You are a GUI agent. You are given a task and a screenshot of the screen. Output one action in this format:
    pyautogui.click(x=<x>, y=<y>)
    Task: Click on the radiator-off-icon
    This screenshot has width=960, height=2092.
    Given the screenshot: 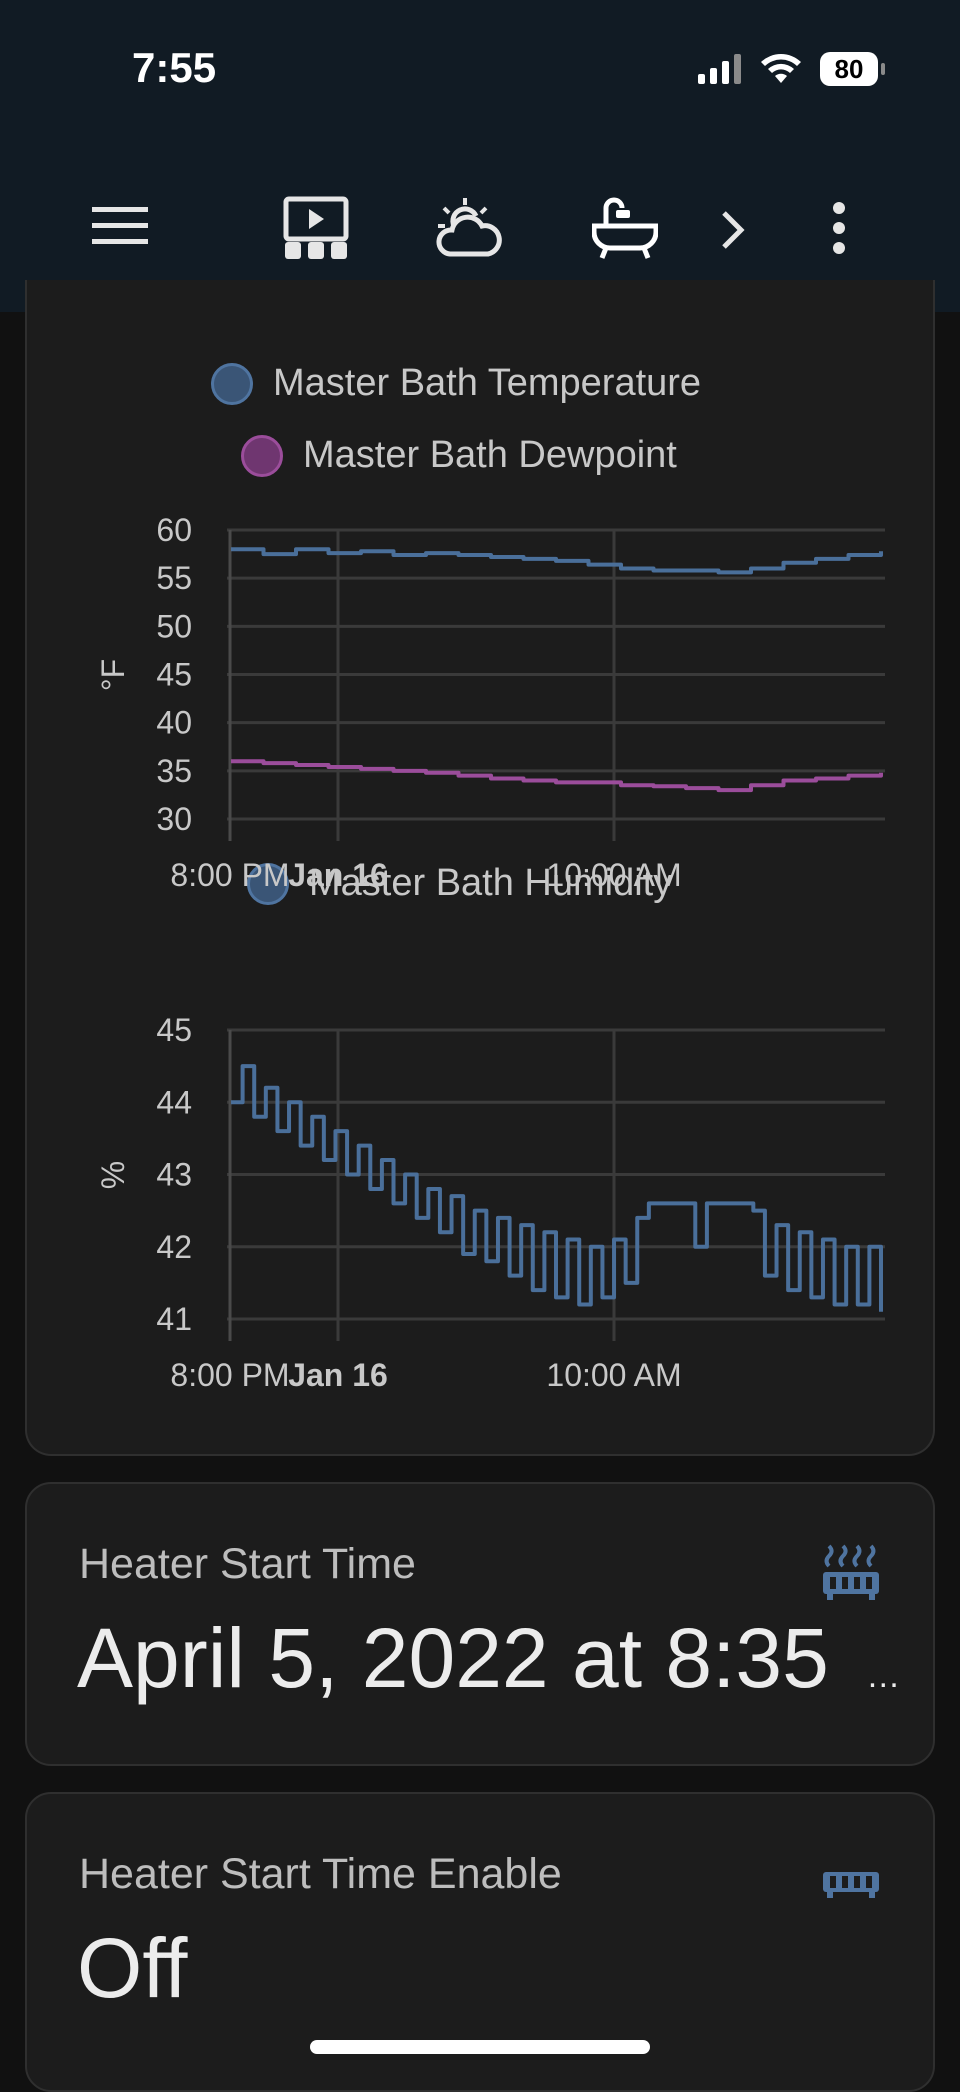 What is the action you would take?
    pyautogui.click(x=851, y=1885)
    